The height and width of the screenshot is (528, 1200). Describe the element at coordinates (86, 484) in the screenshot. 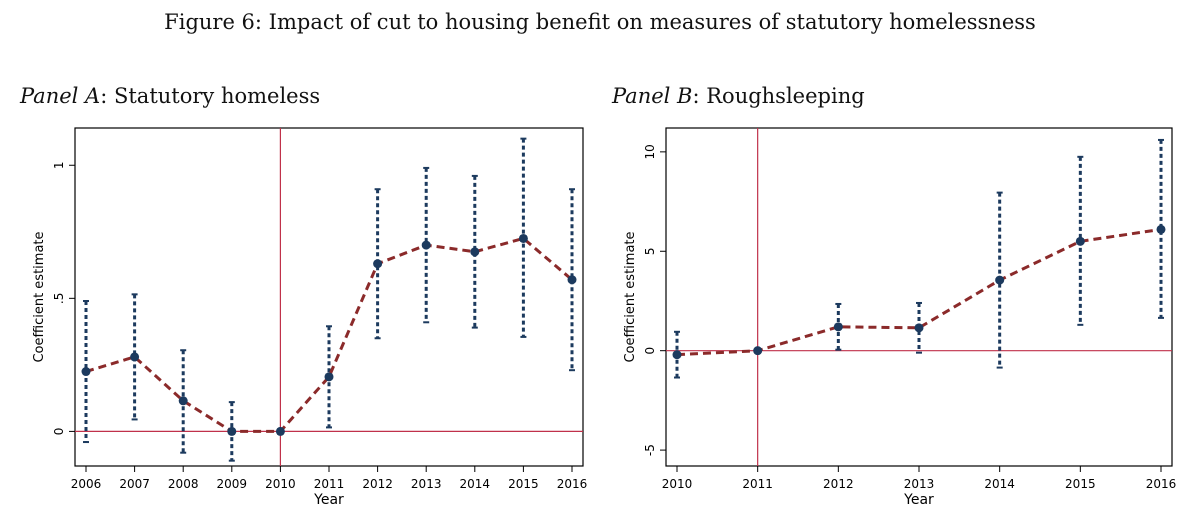

I see `panel-a-x-tick-label: 2006` at that location.